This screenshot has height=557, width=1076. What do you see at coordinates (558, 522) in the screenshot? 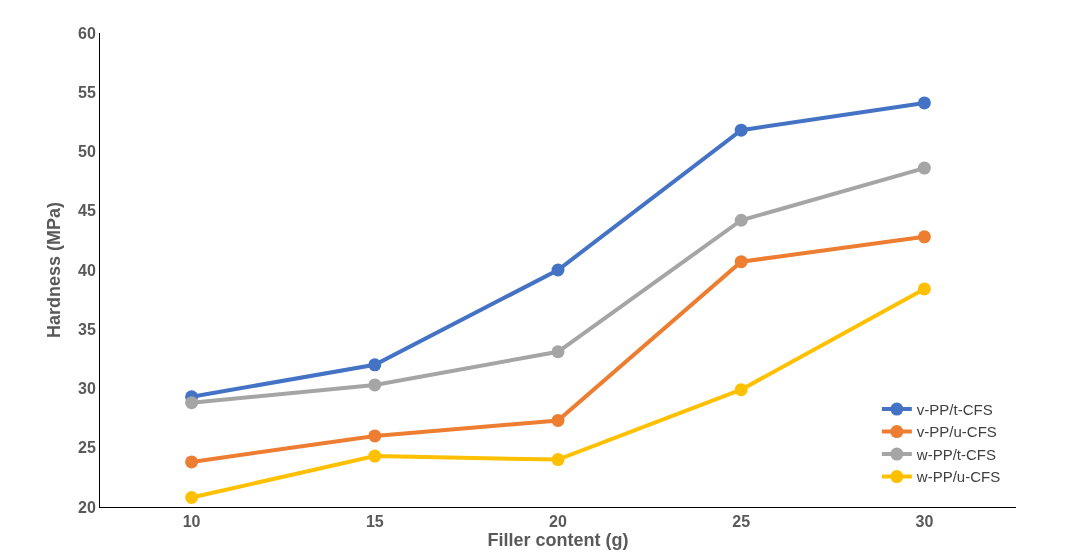
I see `x-tick-label: 20` at bounding box center [558, 522].